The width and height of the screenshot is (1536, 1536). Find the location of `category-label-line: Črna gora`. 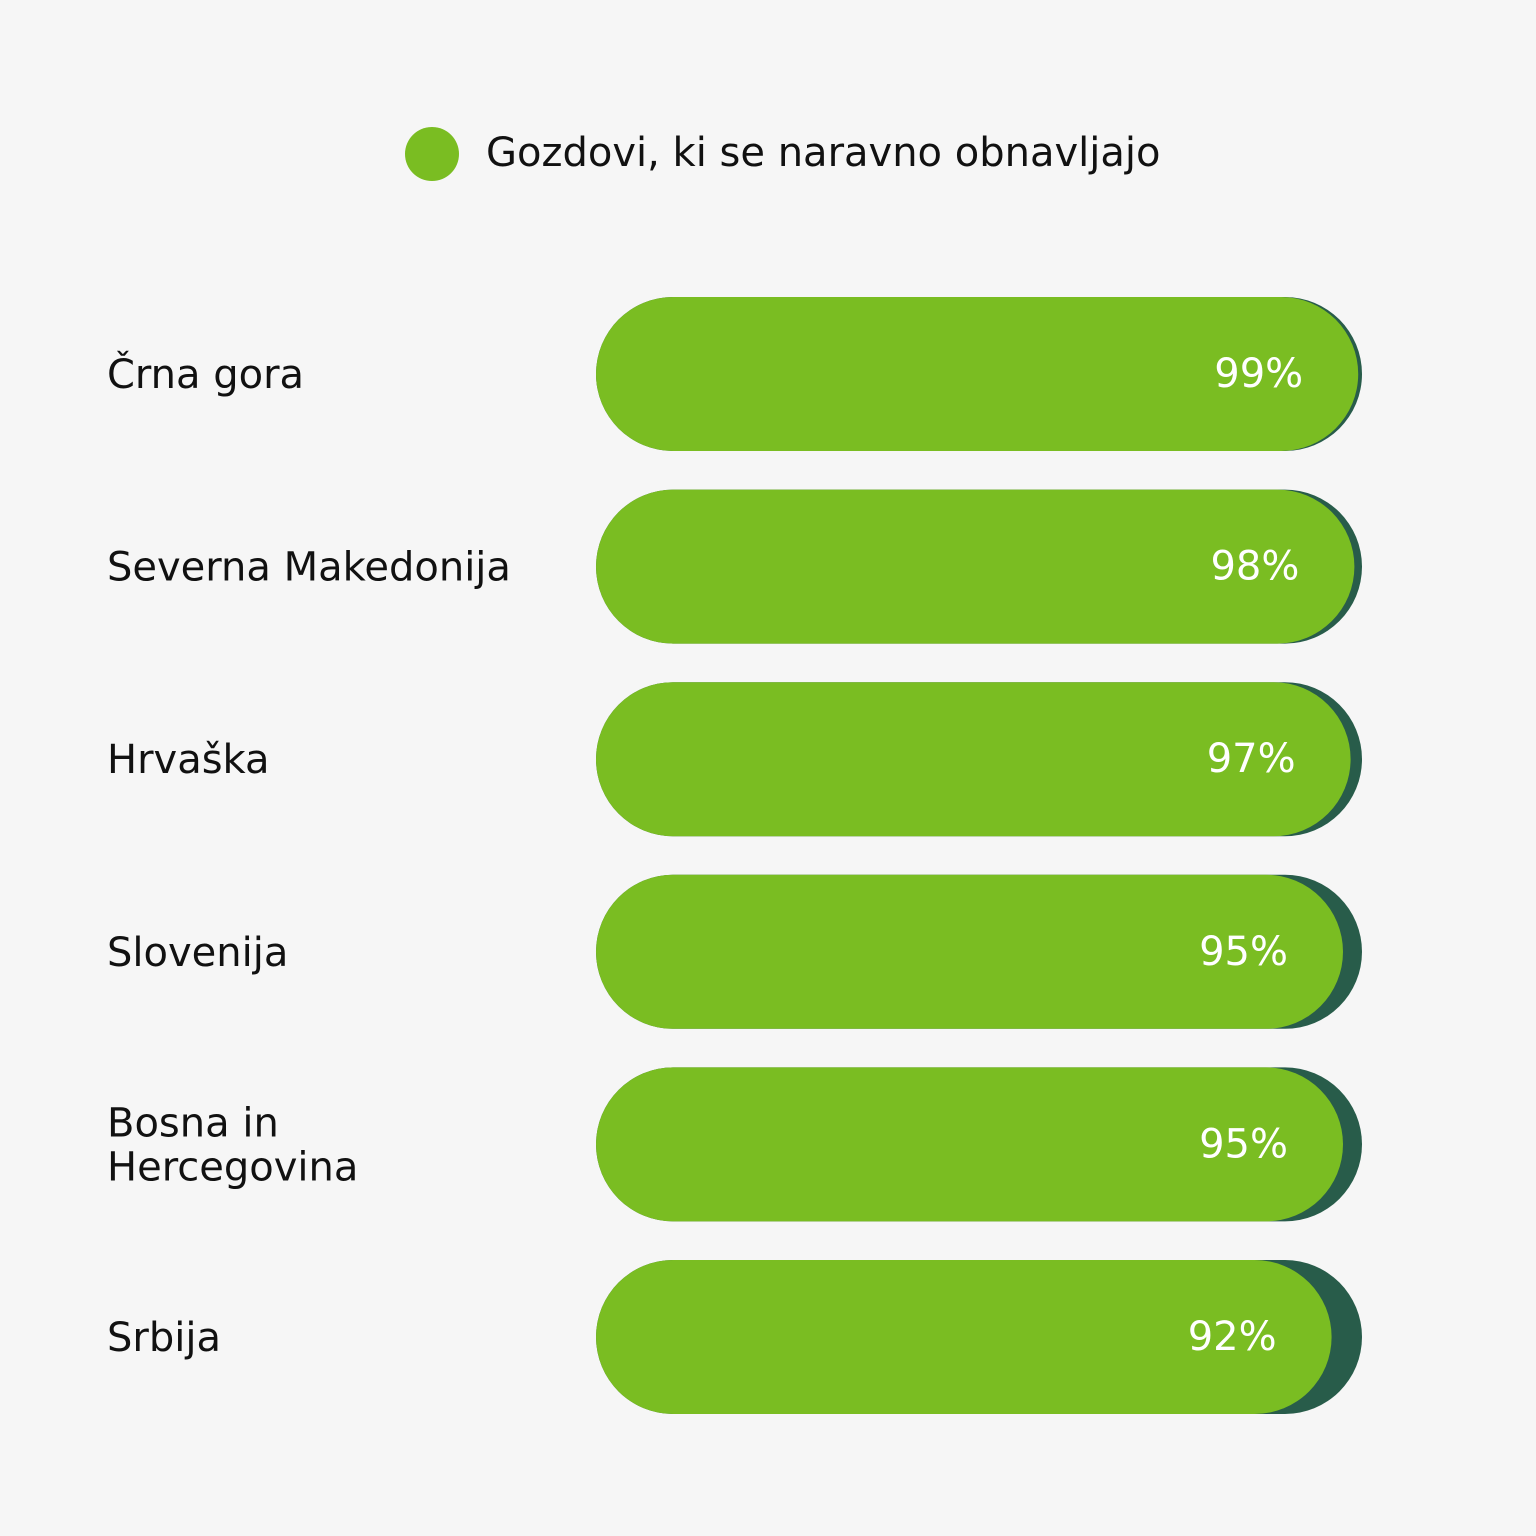

category-label-line: Črna gora is located at coordinates (205, 374).